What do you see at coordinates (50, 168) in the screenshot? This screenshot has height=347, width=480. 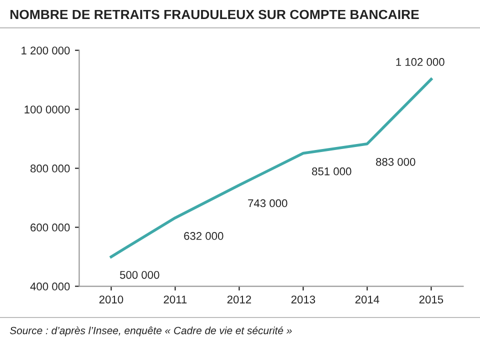 I see `y-tick-label: 800 000` at bounding box center [50, 168].